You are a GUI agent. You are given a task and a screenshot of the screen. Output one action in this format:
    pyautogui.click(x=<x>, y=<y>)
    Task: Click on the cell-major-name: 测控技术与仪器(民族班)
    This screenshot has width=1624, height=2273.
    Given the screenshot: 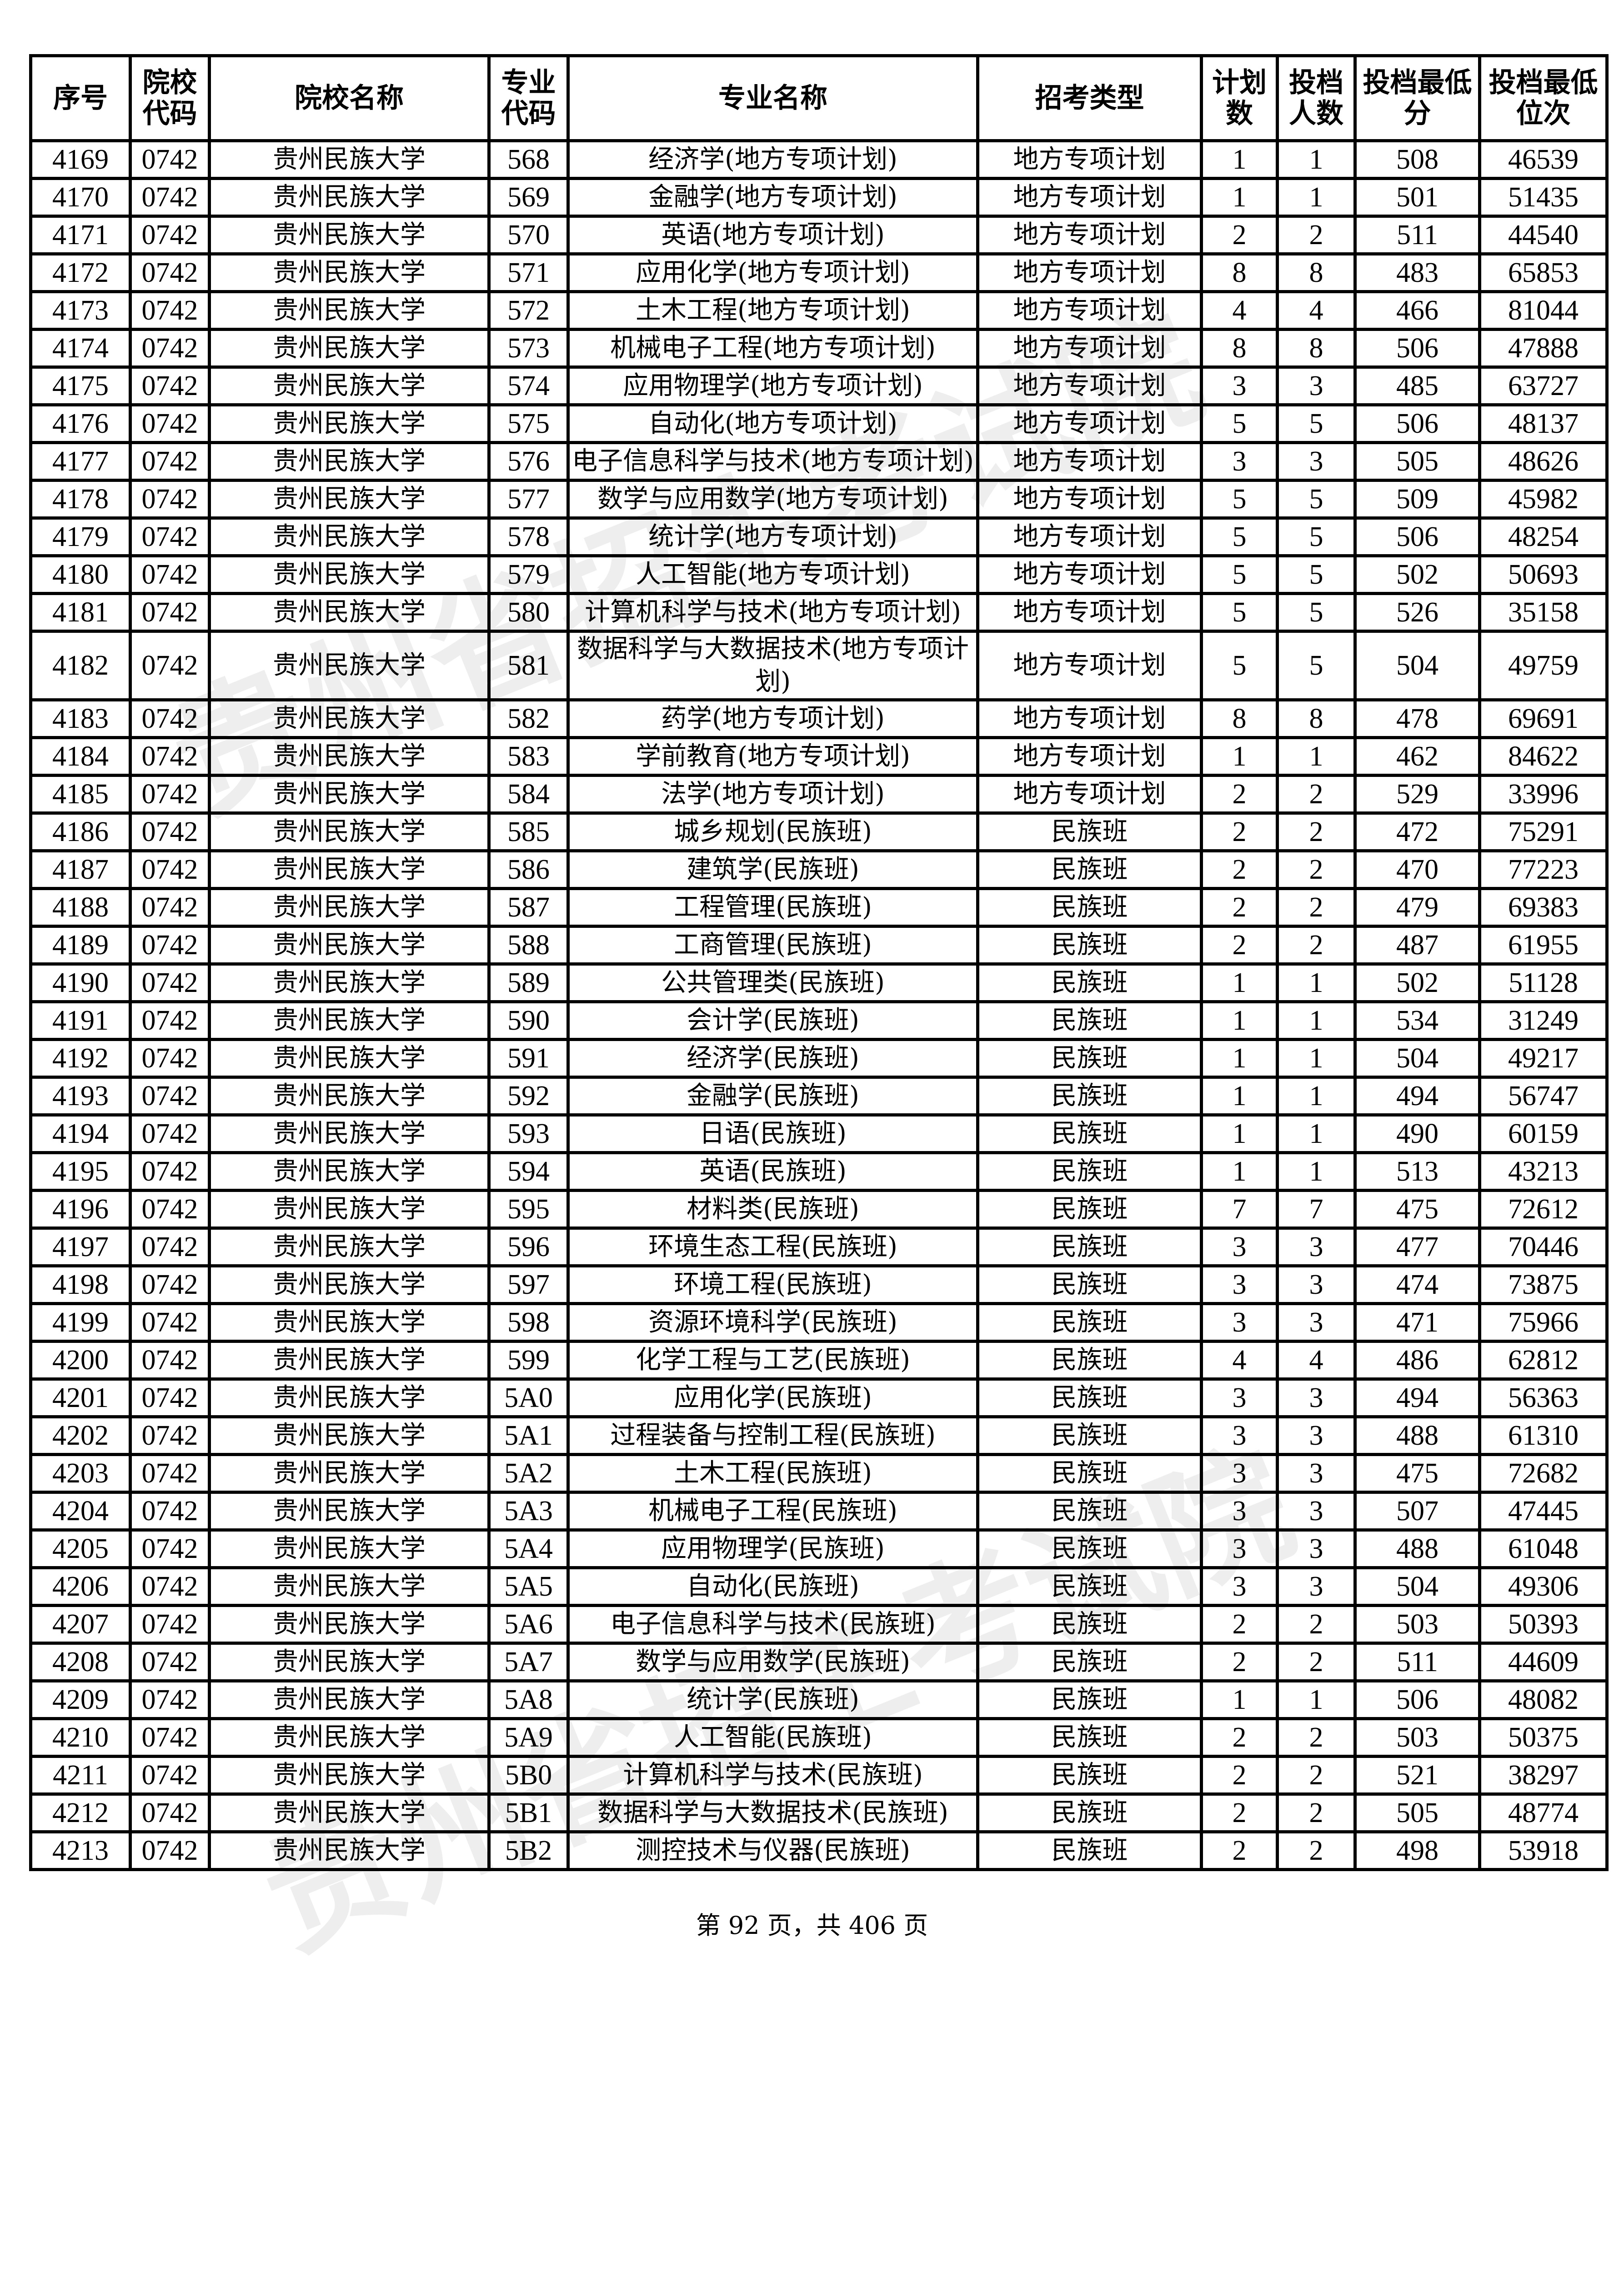 What is the action you would take?
    pyautogui.click(x=772, y=1850)
    